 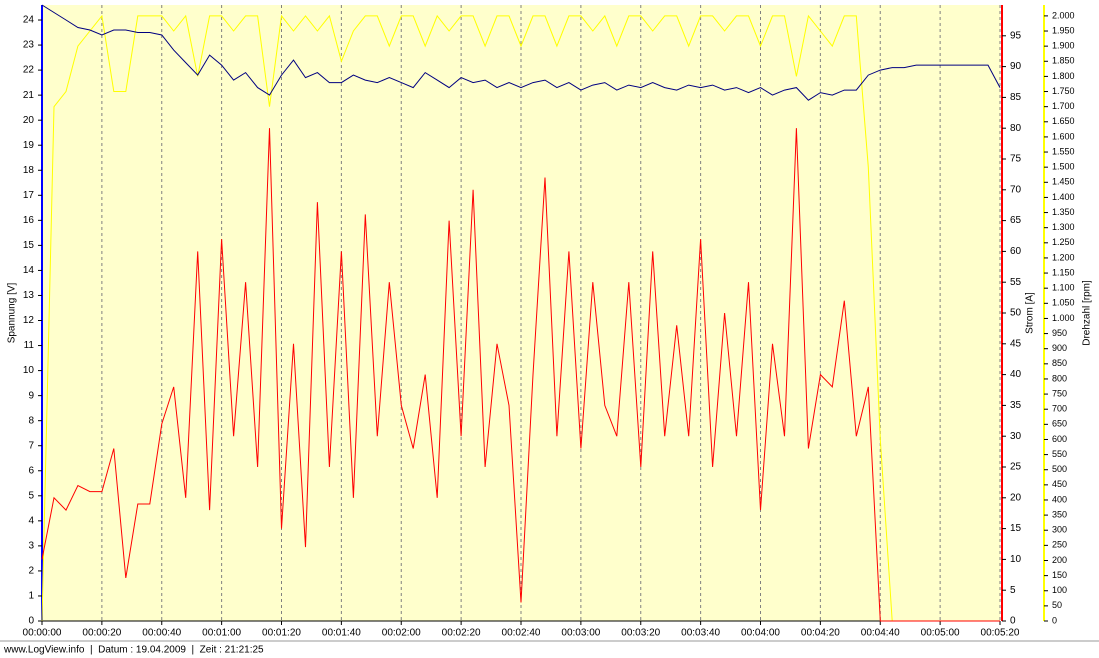 I want to click on y-tick-label: 550, so click(x=1059, y=454).